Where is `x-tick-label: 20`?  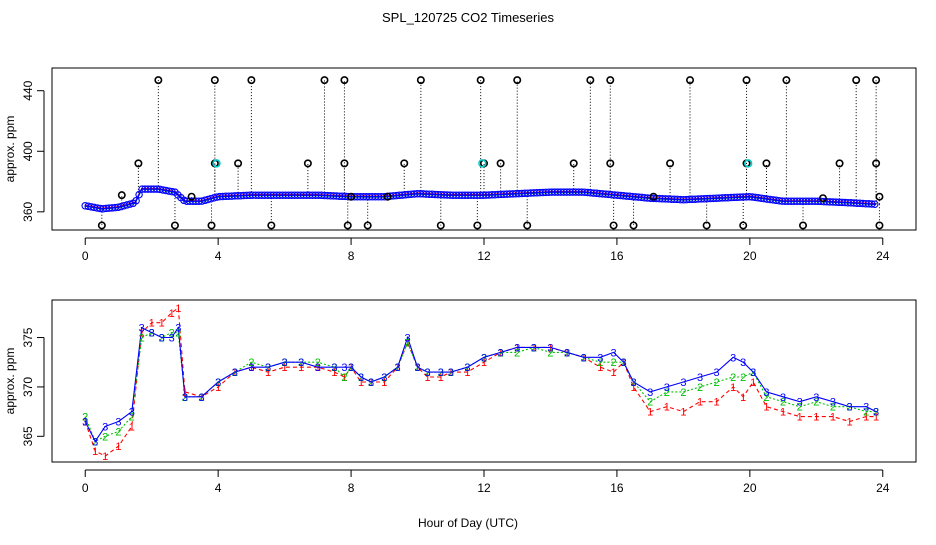
x-tick-label: 20 is located at coordinates (750, 488).